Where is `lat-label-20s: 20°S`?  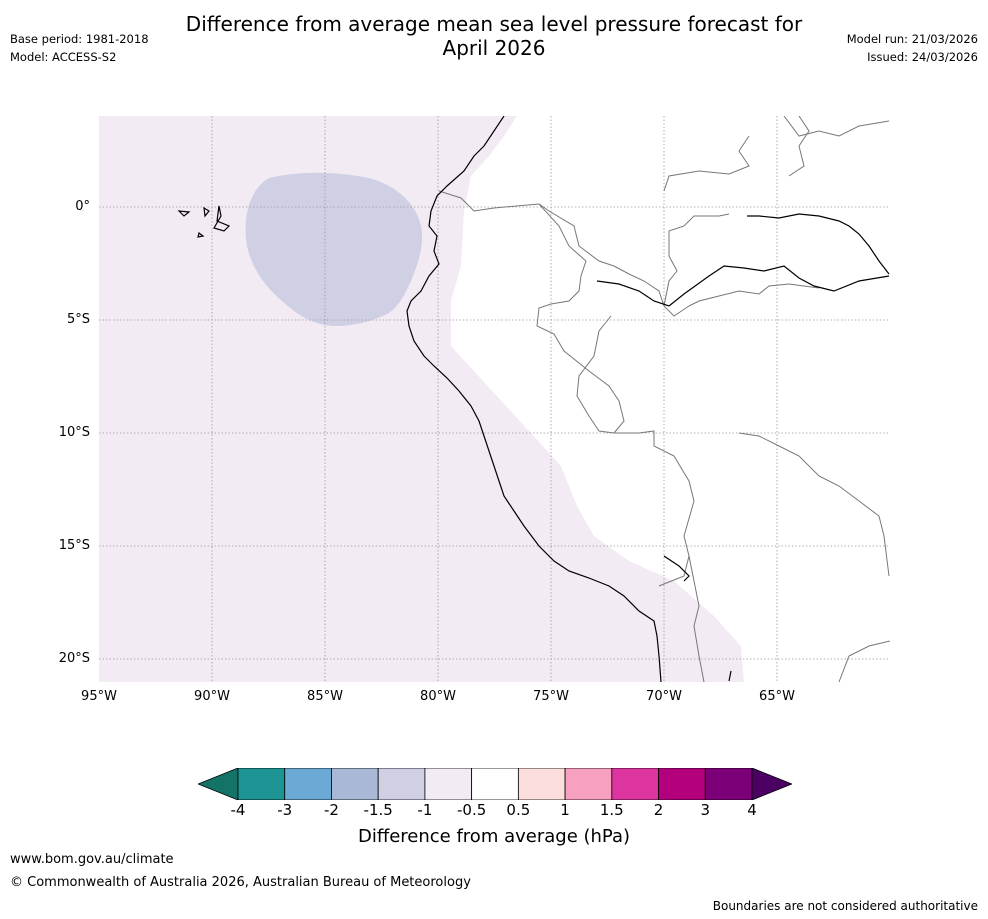
lat-label-20s: 20°S is located at coordinates (74, 658).